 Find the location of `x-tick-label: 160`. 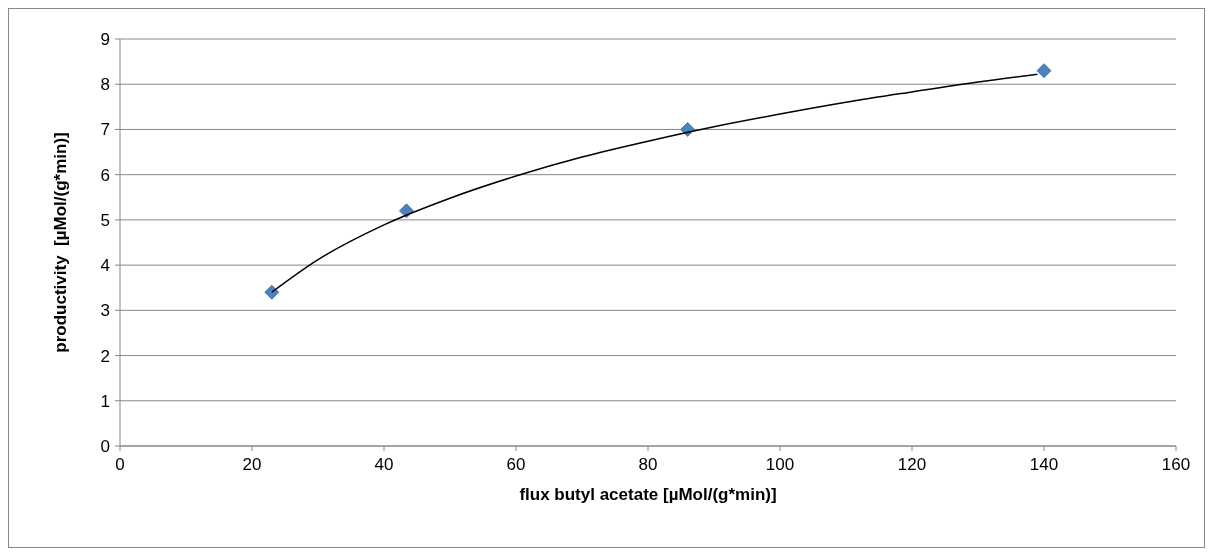

x-tick-label: 160 is located at coordinates (1176, 464).